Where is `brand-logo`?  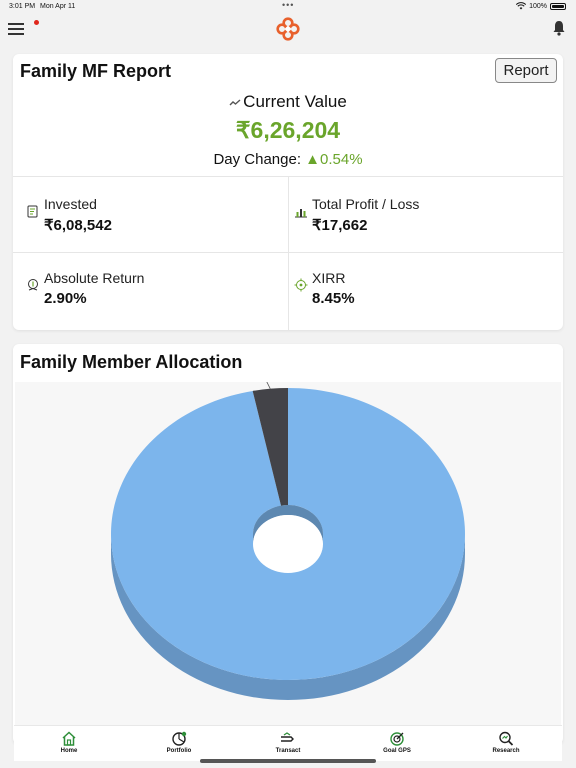
brand-logo is located at coordinates (288, 29).